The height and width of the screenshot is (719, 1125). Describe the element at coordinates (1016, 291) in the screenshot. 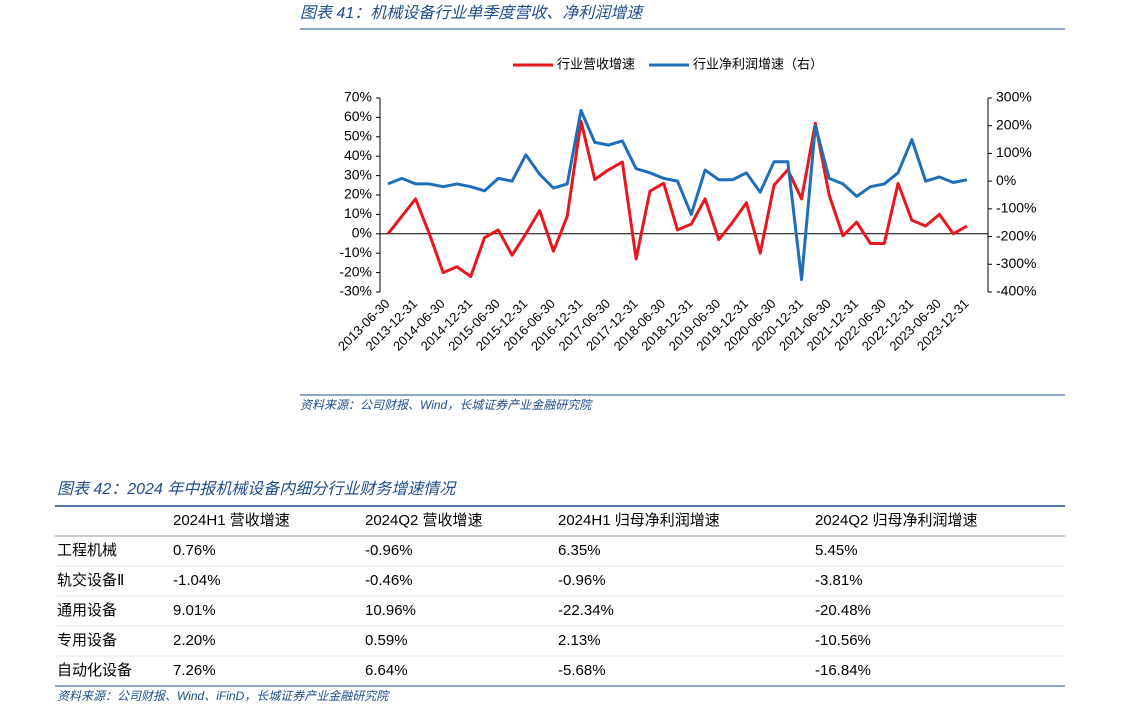

I see `y2-tick-label: -400%` at that location.